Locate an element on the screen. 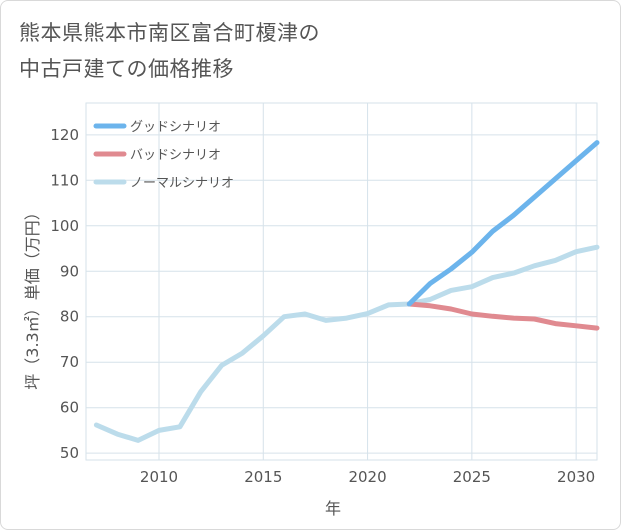  y-tick-label: 100 is located at coordinates (64, 226).